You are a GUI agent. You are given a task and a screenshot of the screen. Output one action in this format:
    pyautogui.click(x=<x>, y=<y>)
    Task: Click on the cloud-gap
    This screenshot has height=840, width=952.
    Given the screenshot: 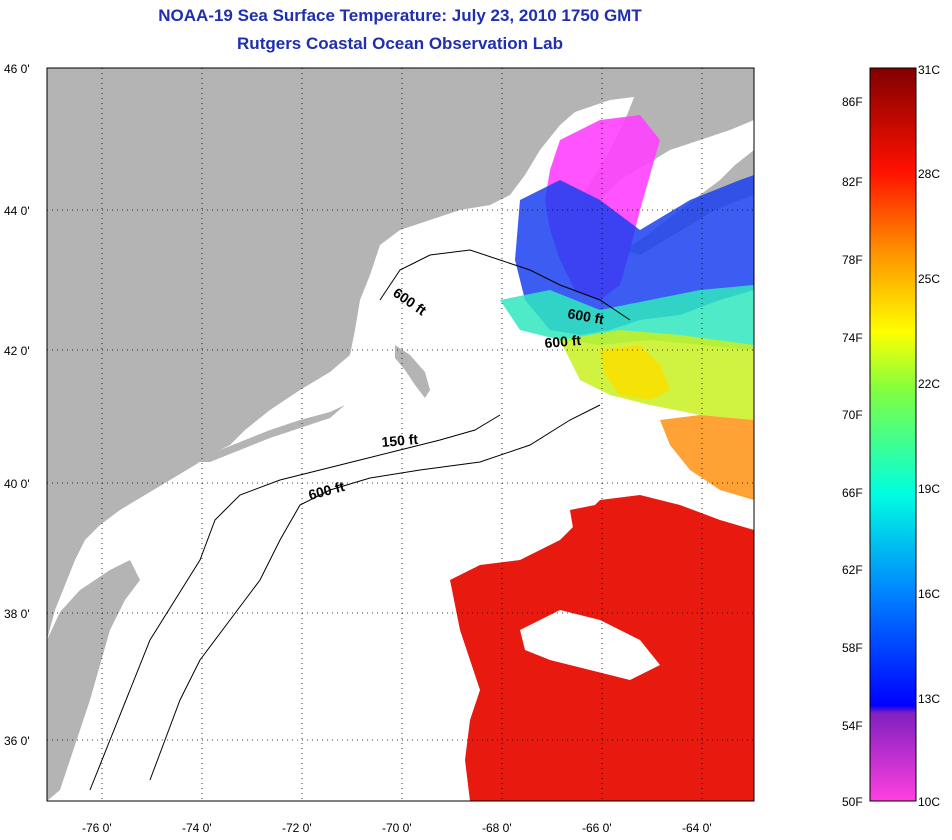 What is the action you would take?
    pyautogui.click(x=590, y=645)
    